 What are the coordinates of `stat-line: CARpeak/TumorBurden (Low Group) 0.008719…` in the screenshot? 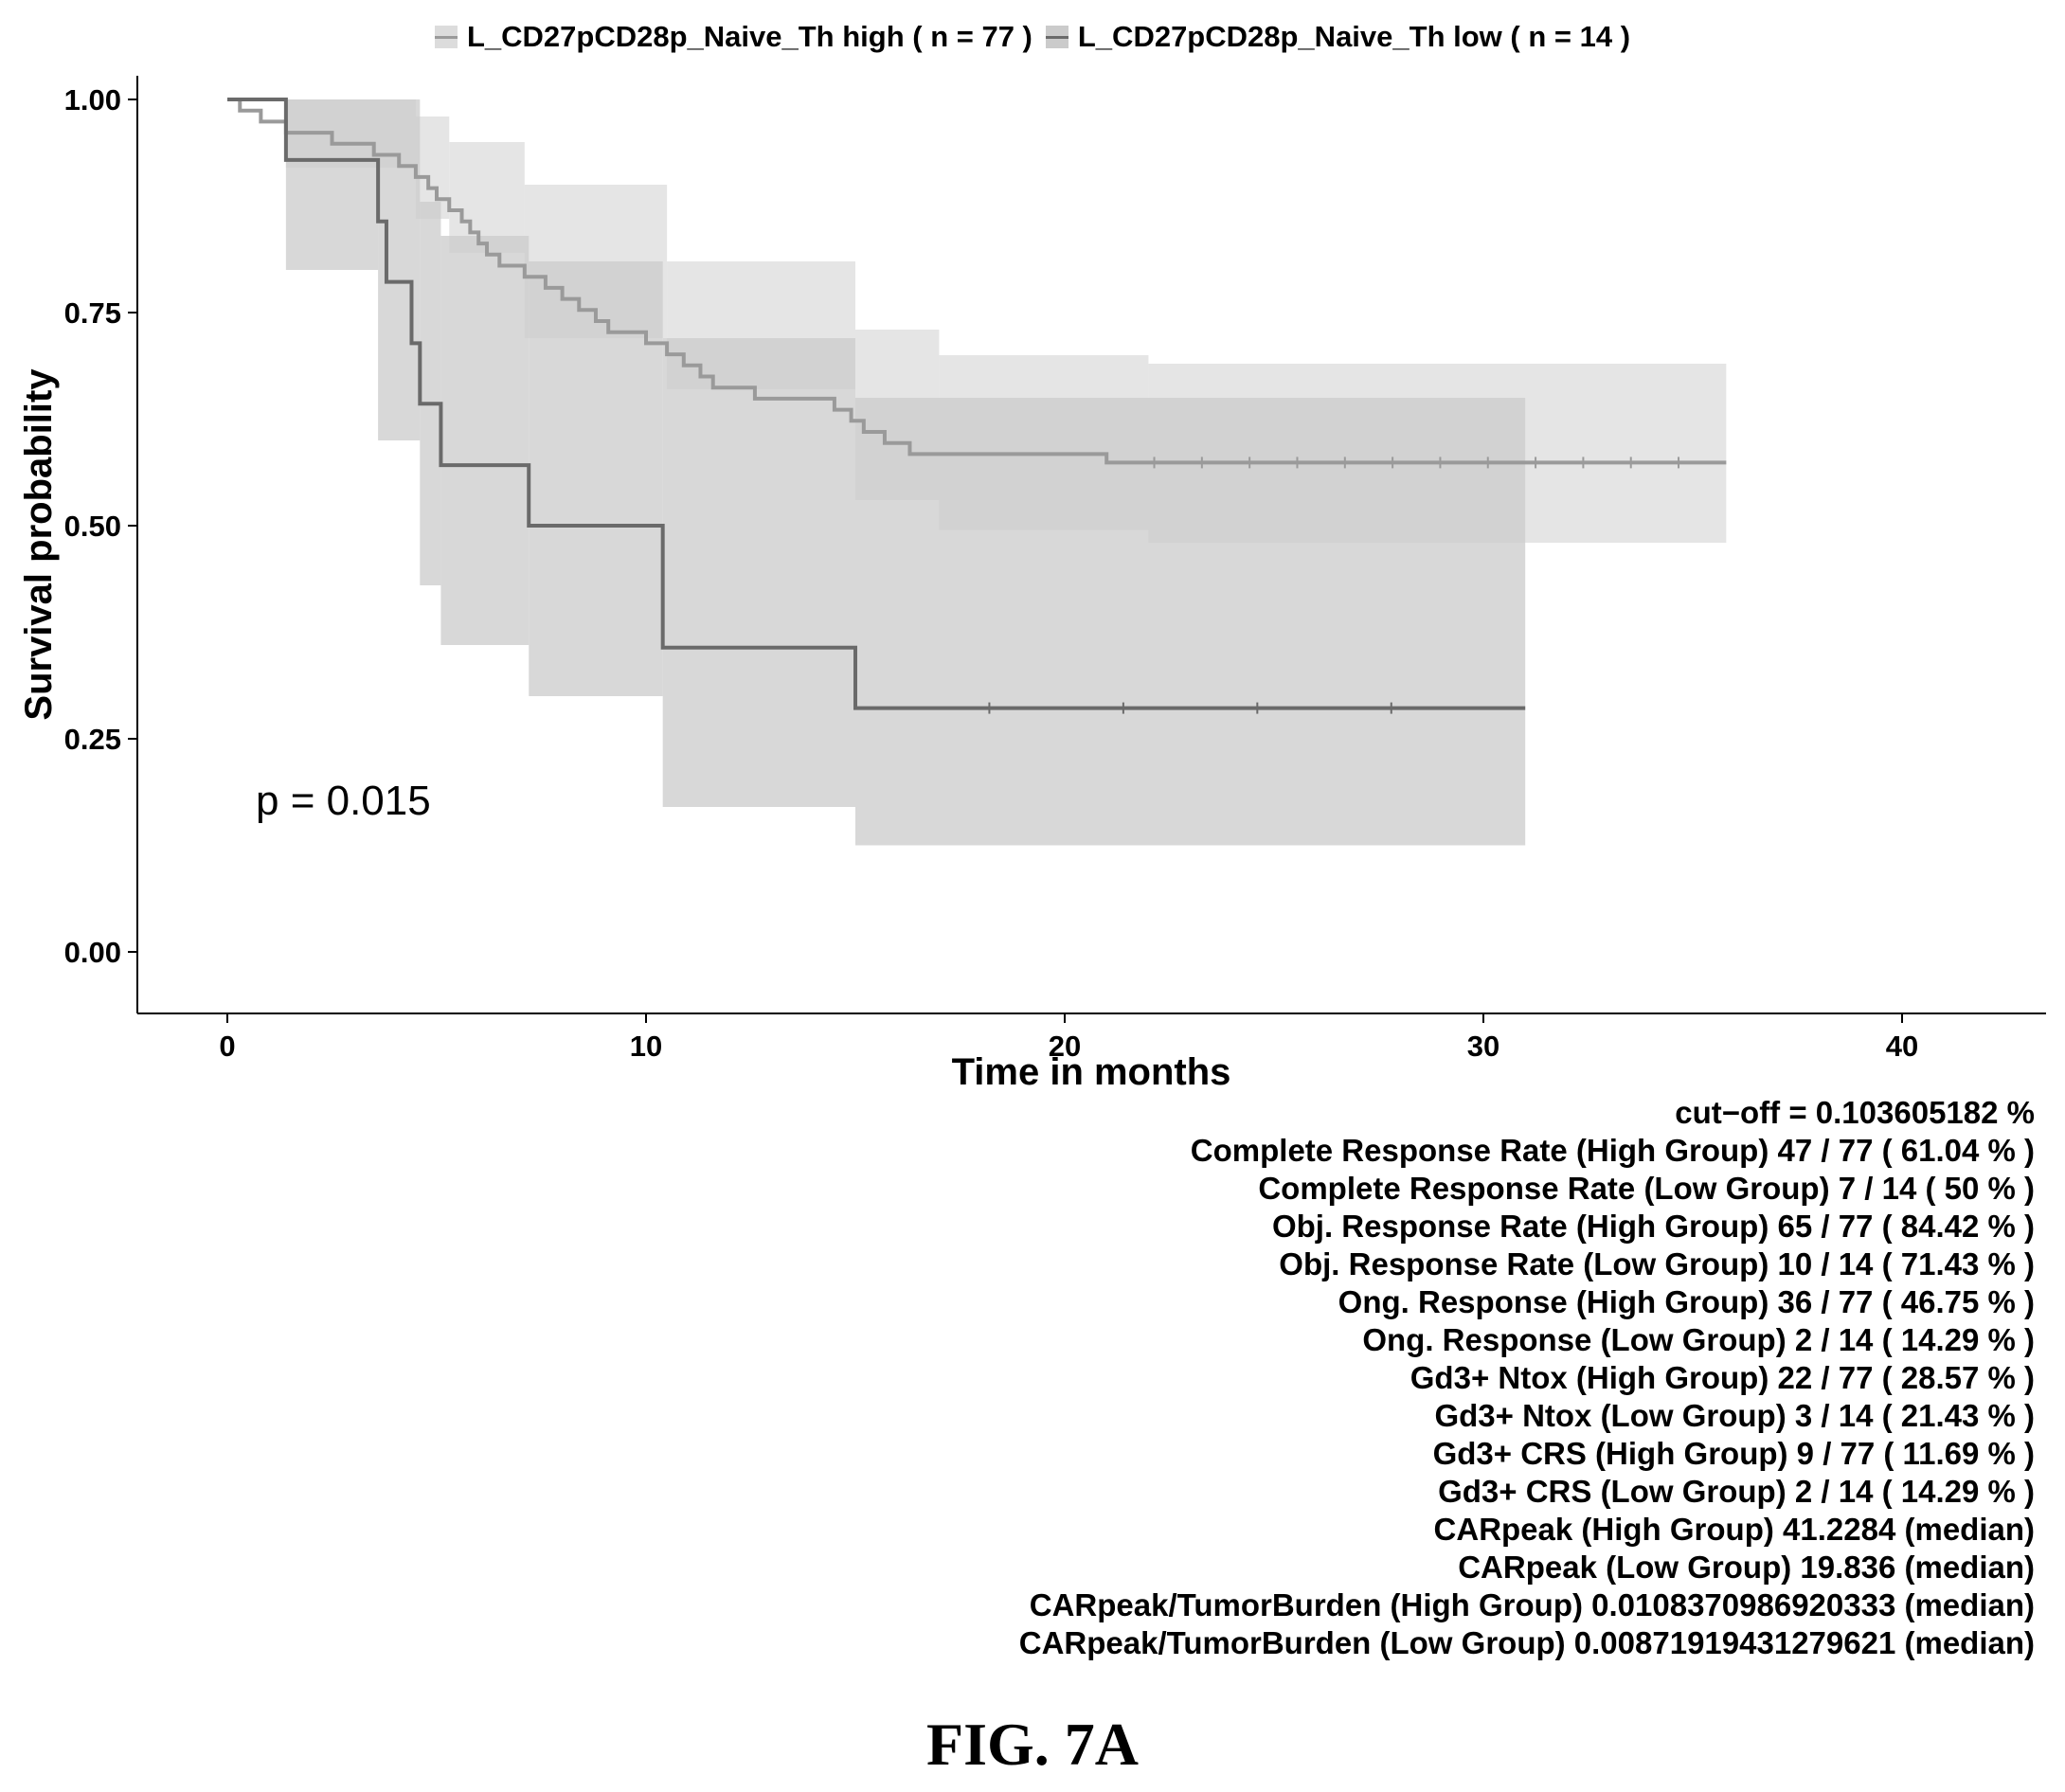 It's located at (1526, 1642).